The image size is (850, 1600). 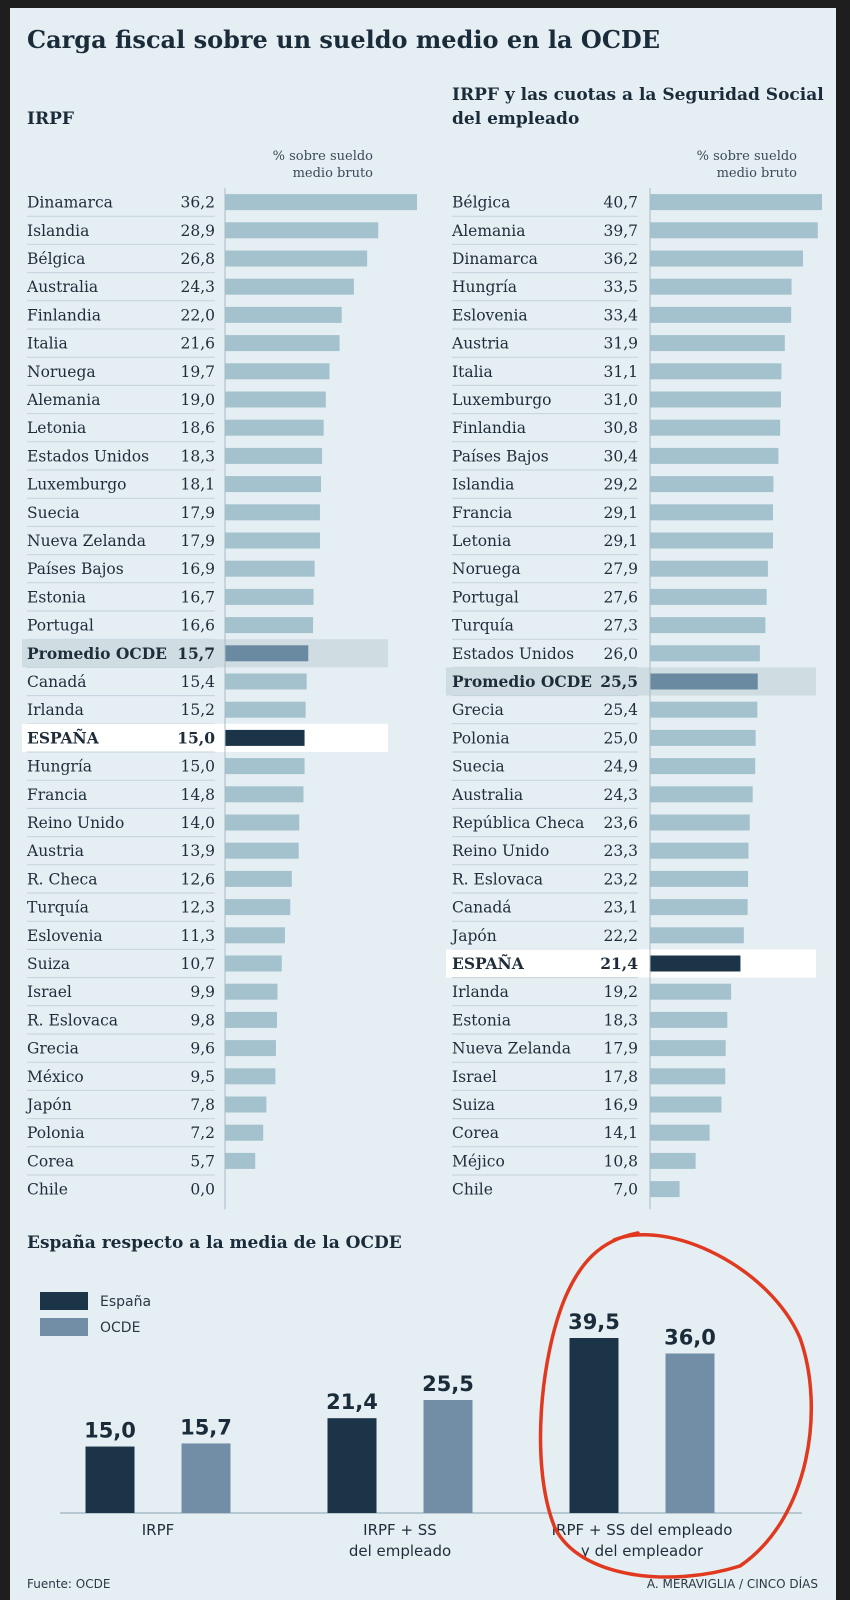 What do you see at coordinates (277, 371) in the screenshot?
I see `irpf-noruega-bar` at bounding box center [277, 371].